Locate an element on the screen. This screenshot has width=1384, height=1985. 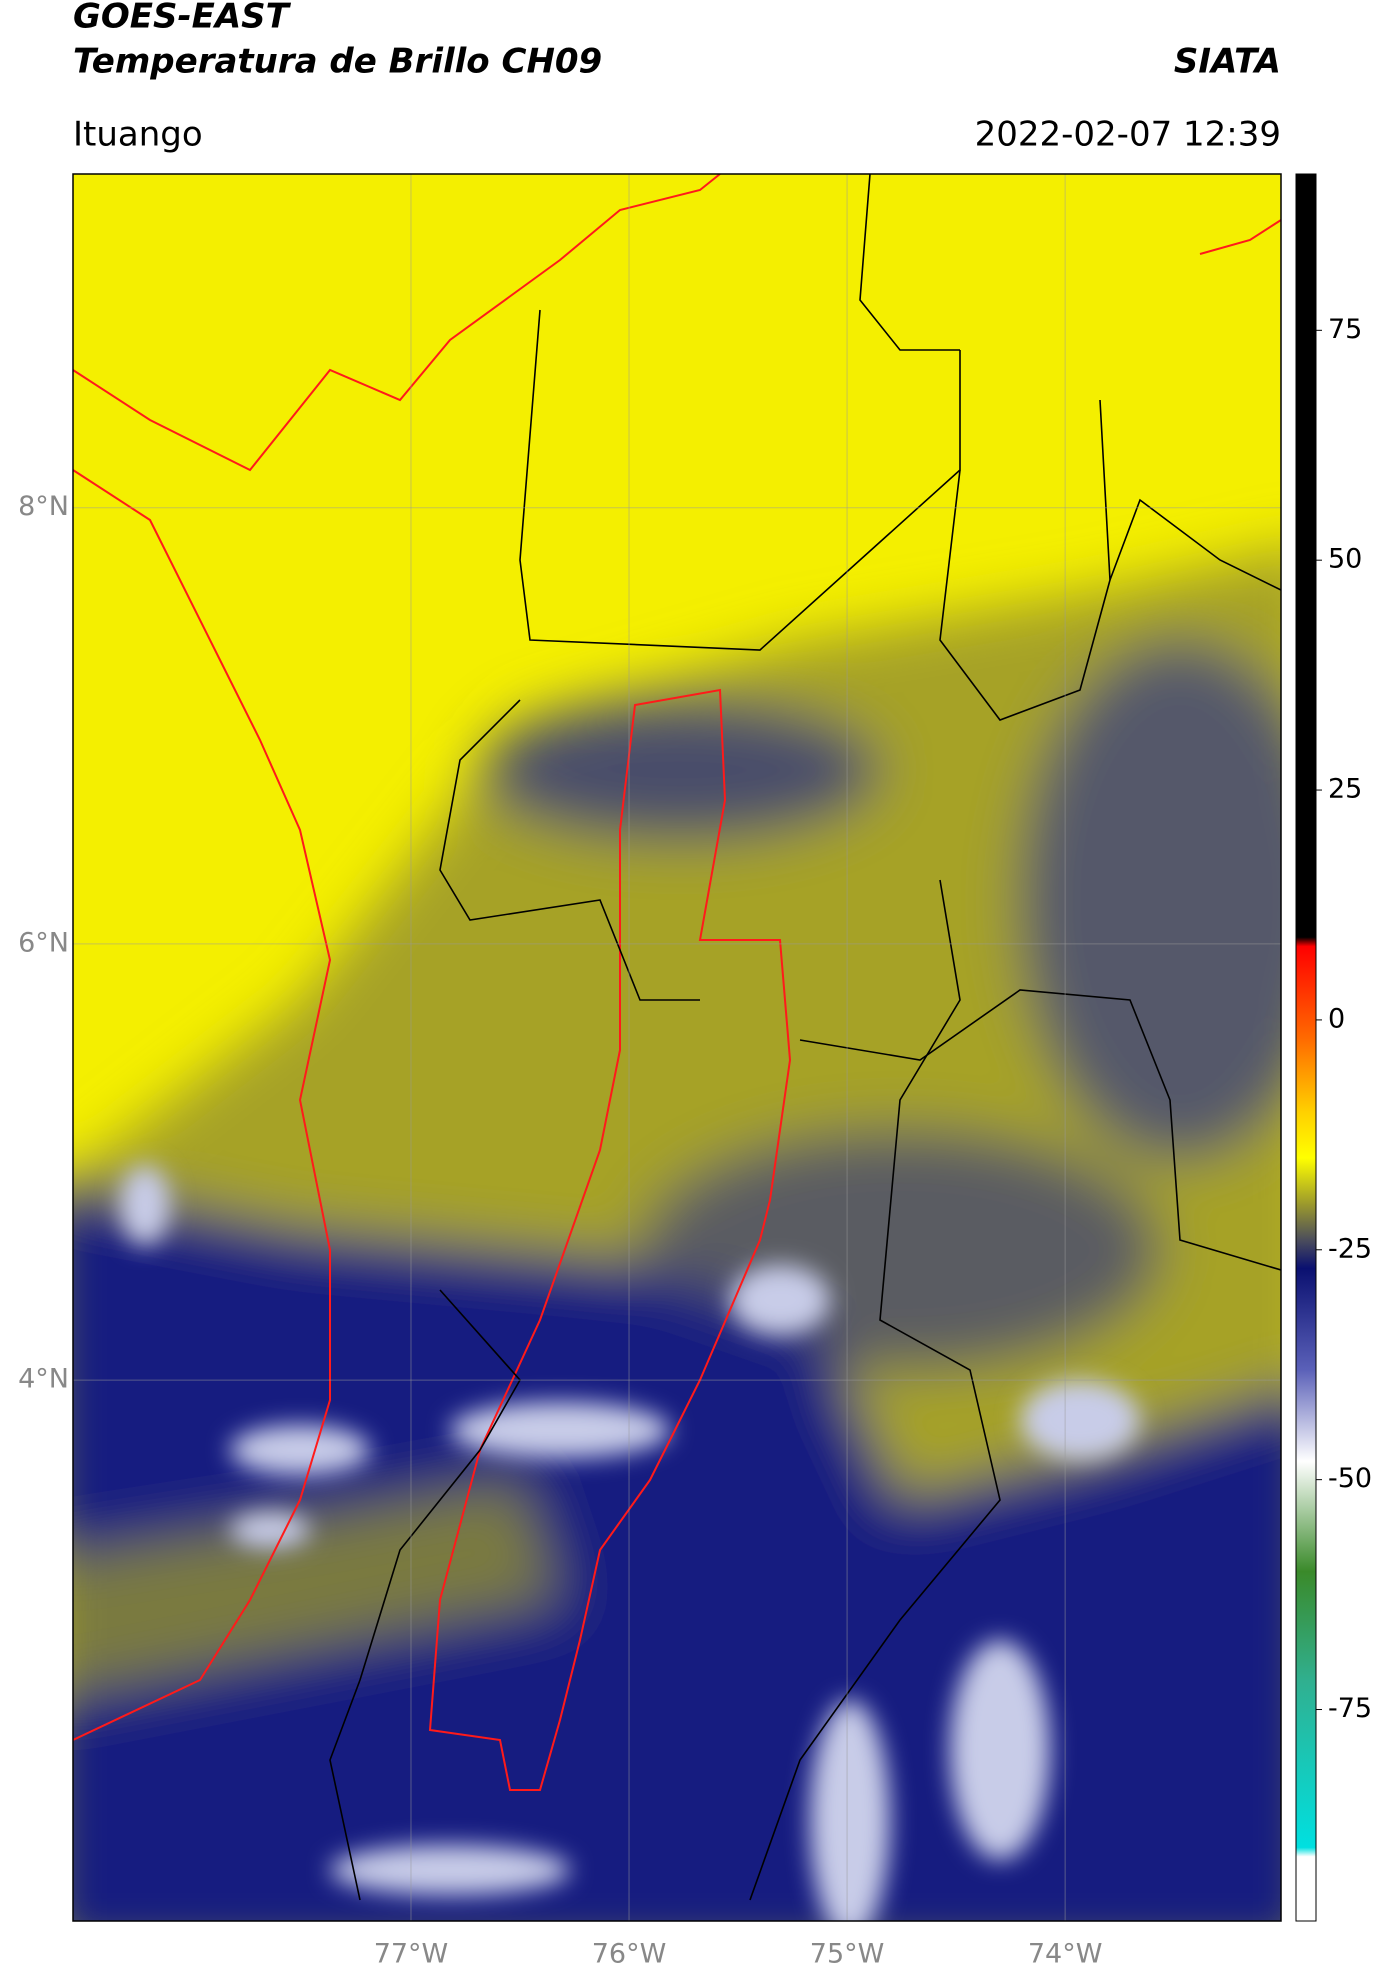
datetime: 2022-02-07 12:39 is located at coordinates (1128, 135).